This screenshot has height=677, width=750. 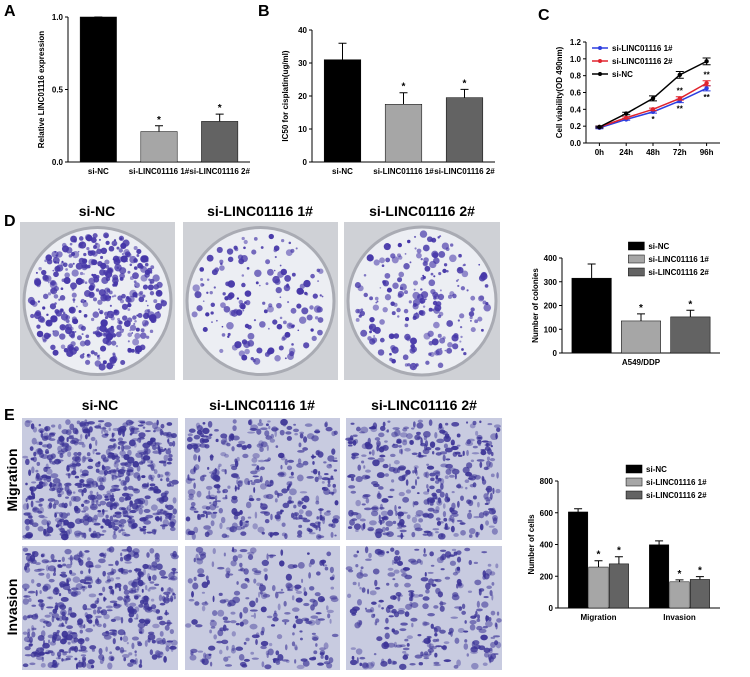 I want to click on y-tick-label: 800, so click(x=547, y=481).